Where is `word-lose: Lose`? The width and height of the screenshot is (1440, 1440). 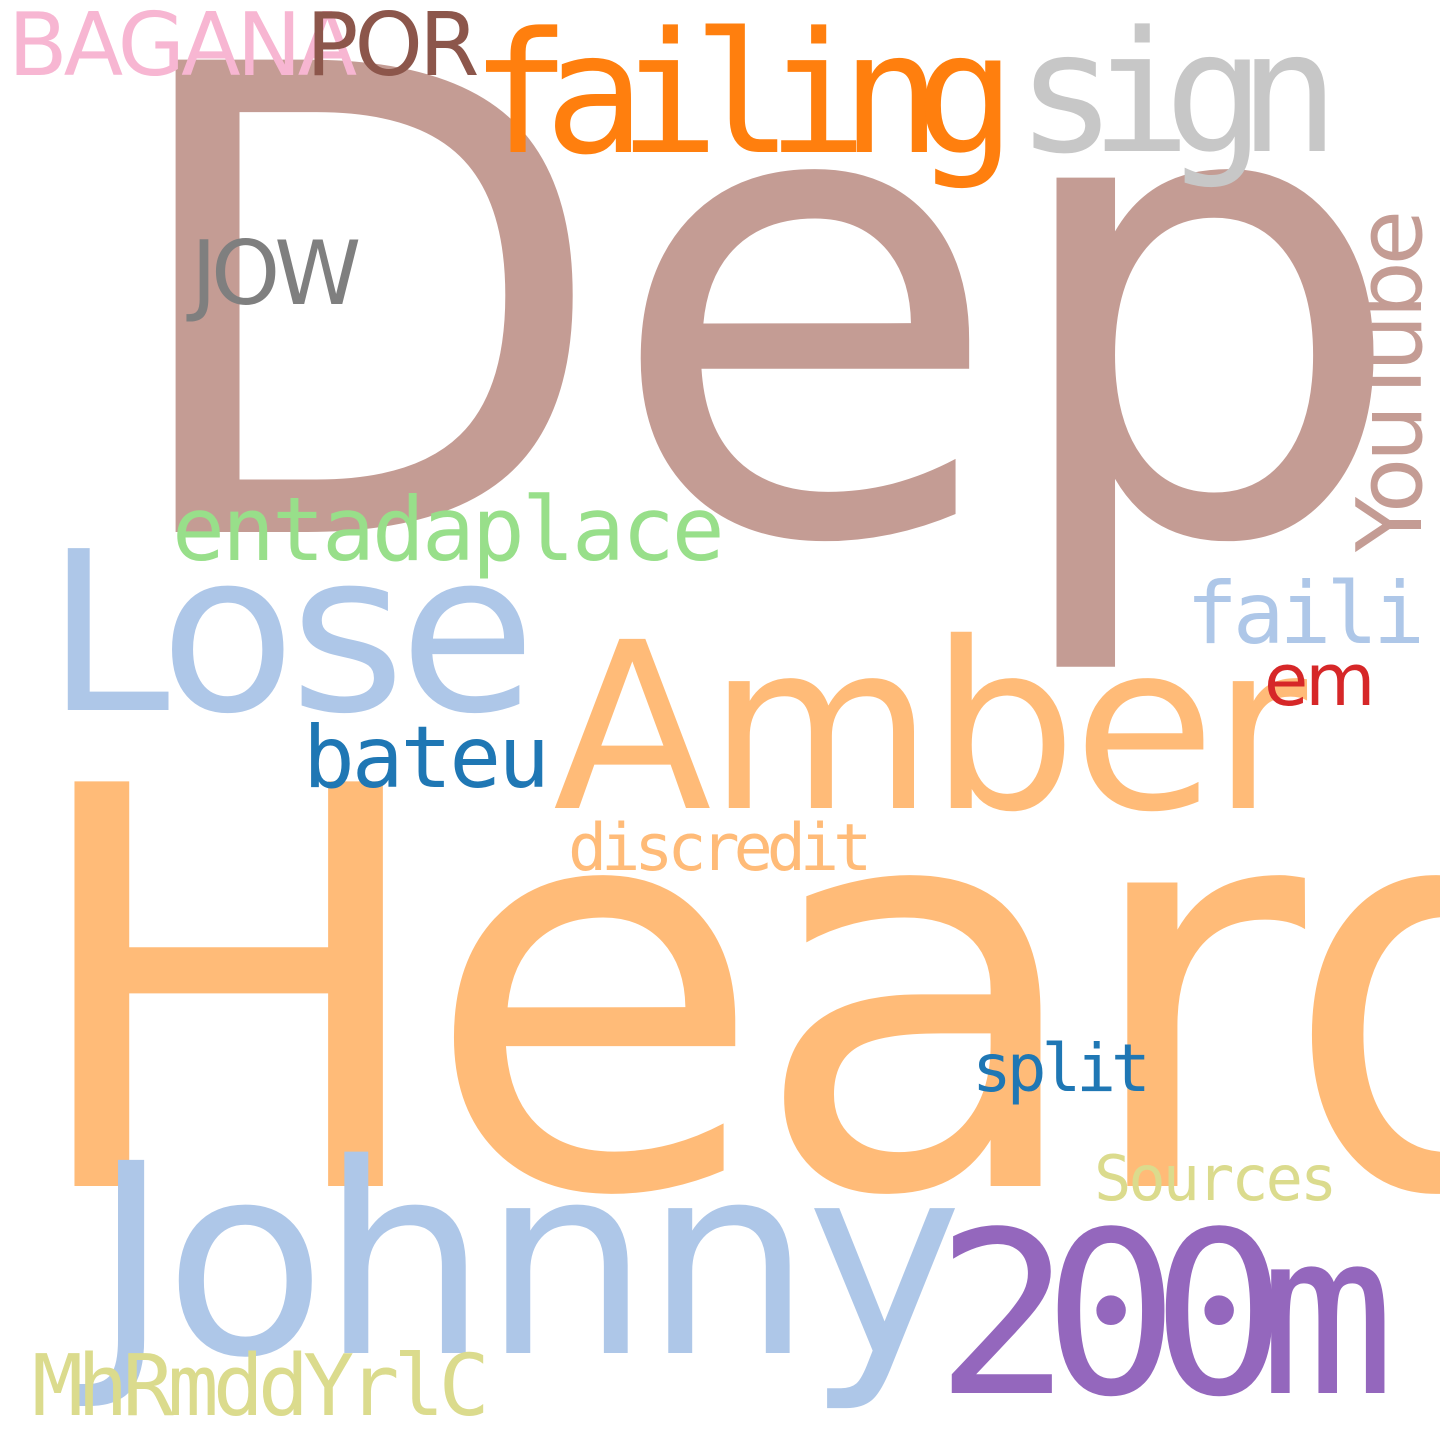
word-lose: Lose is located at coordinates (291, 634).